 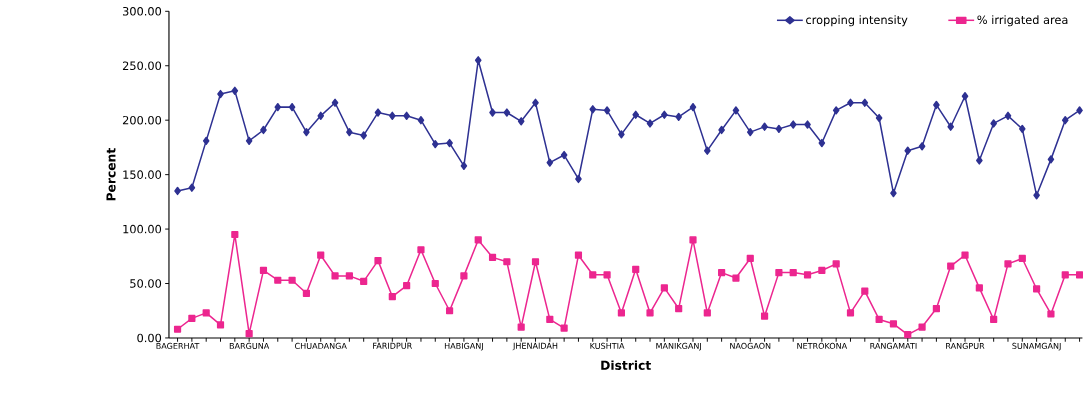 What do you see at coordinates (1036, 346) in the screenshot?
I see `x-tick-label: SUNAMGANJ` at bounding box center [1036, 346].